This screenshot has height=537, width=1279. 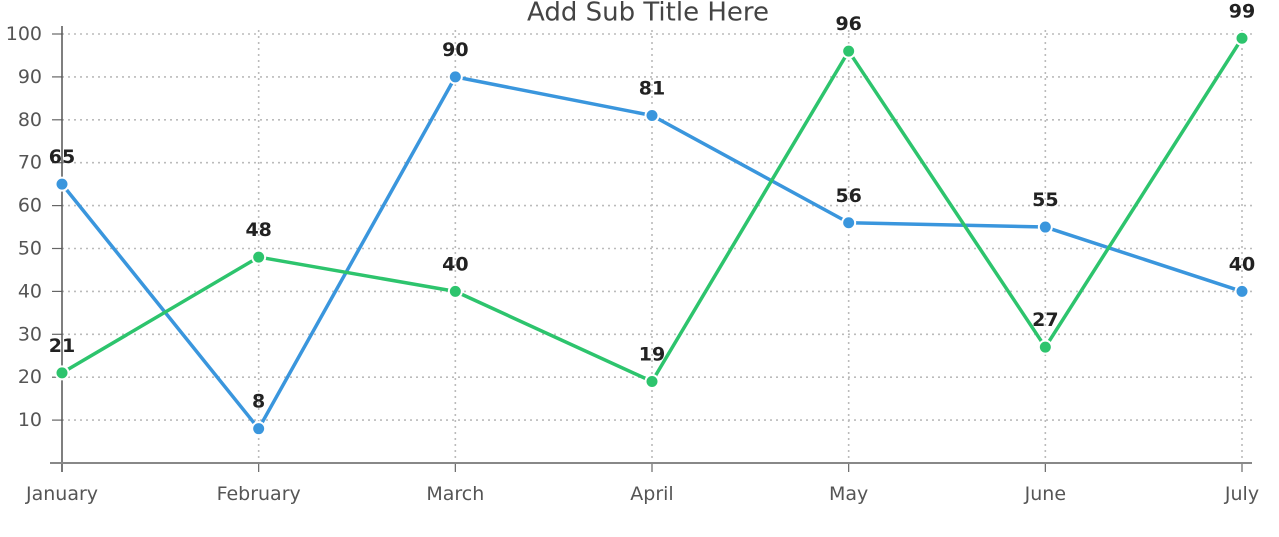 I want to click on chart-title: Add Sub Title Here, so click(x=648, y=13).